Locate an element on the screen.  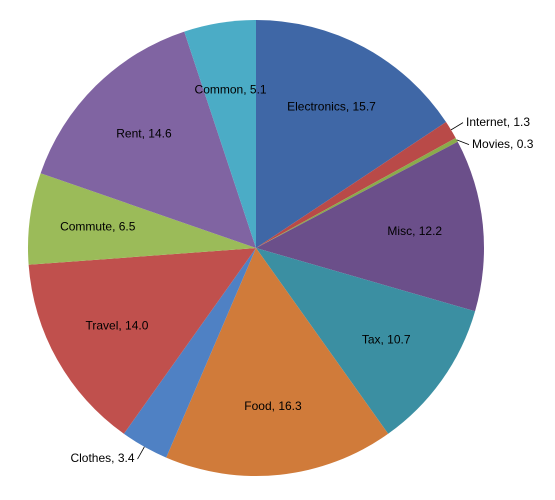
data-label: Tax, 10.7 is located at coordinates (386, 339).